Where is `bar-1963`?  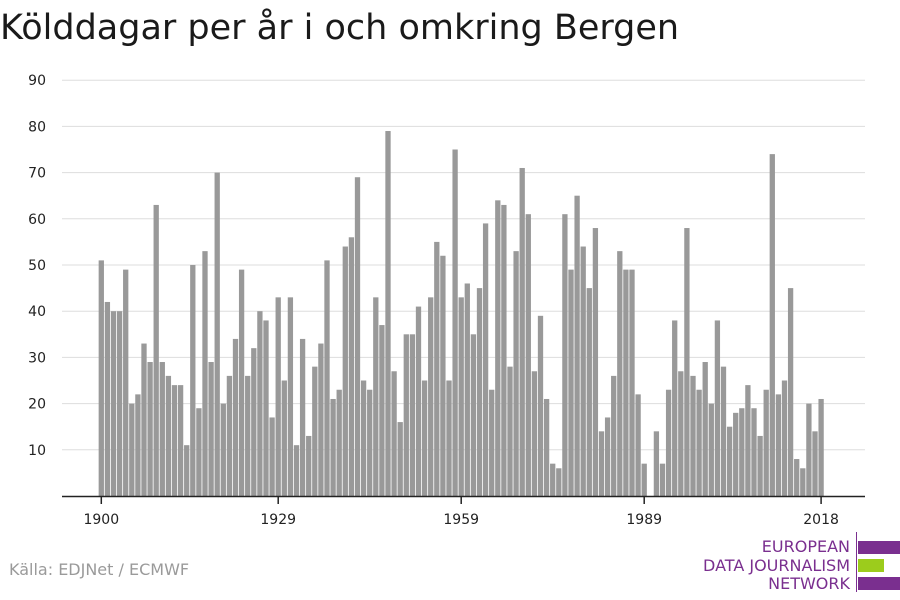 bar-1963 is located at coordinates (485, 360).